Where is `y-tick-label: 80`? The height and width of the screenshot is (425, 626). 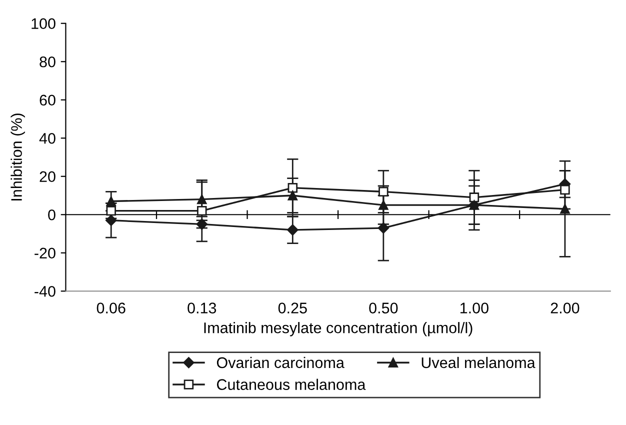
y-tick-label: 80 is located at coordinates (48, 62).